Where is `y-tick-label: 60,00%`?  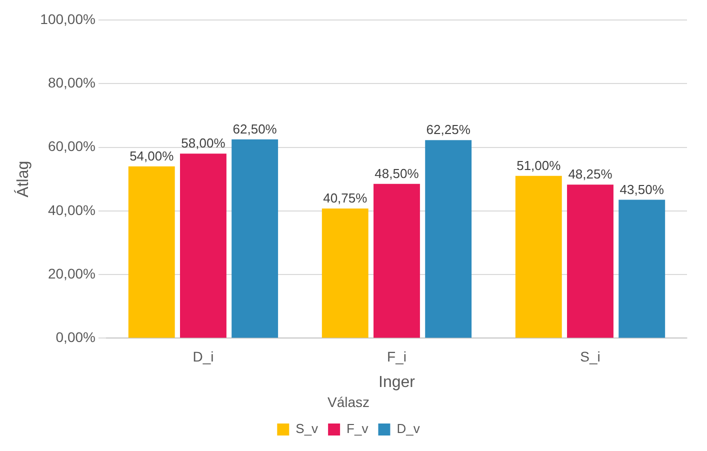
y-tick-label: 60,00% is located at coordinates (72, 146).